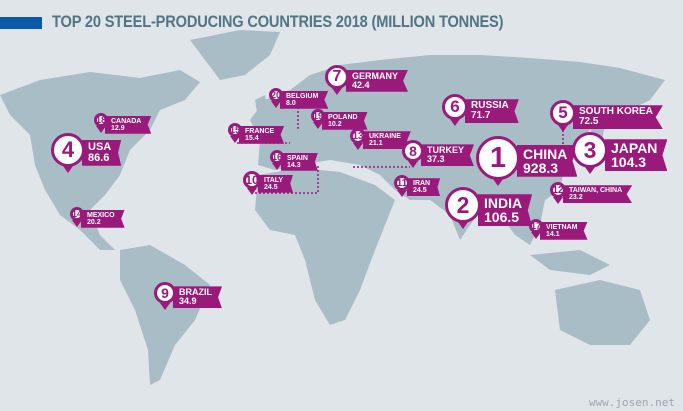 The image size is (683, 411). I want to click on country-label: SOUTH KOREA 72.5, so click(618, 117).